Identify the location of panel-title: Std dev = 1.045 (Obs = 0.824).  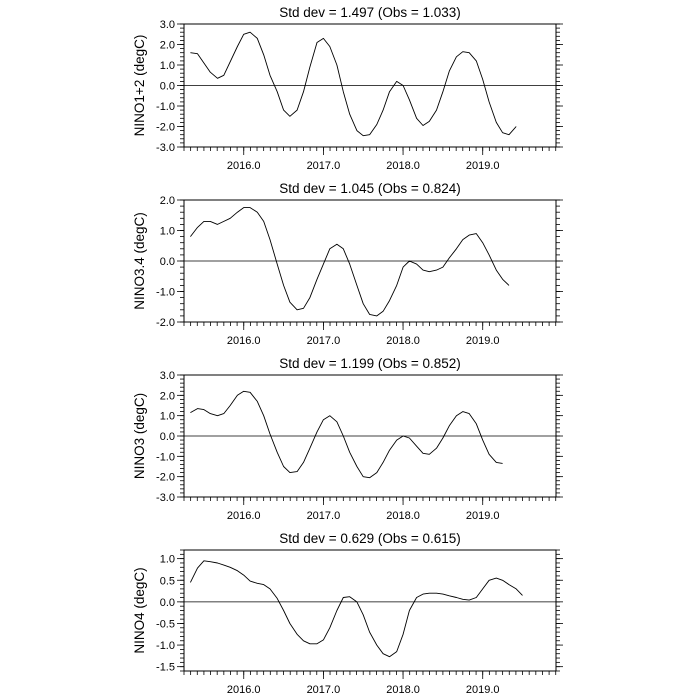
(370, 188).